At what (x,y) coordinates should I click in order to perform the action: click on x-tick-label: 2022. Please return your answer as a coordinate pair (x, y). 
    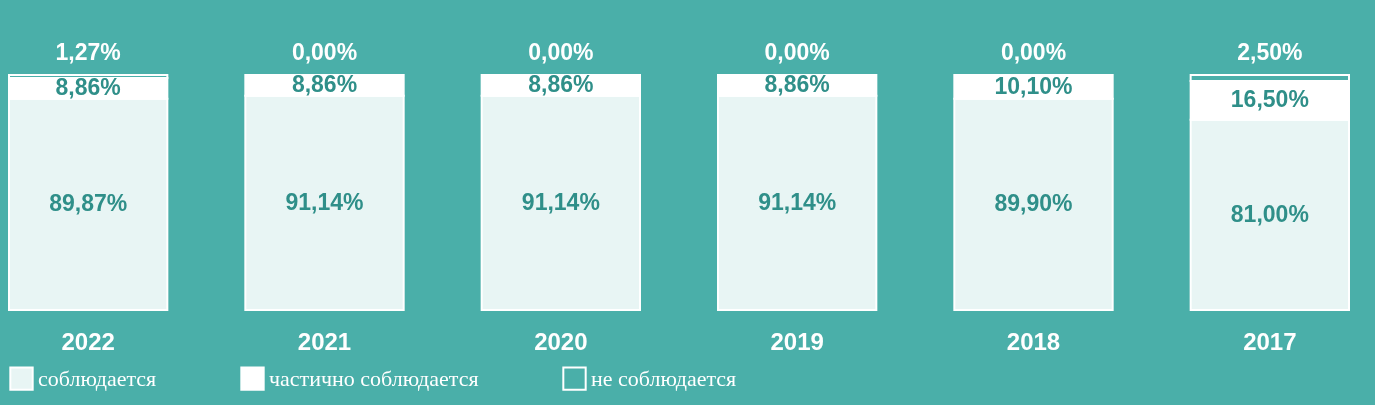
    Looking at the image, I should click on (88, 341).